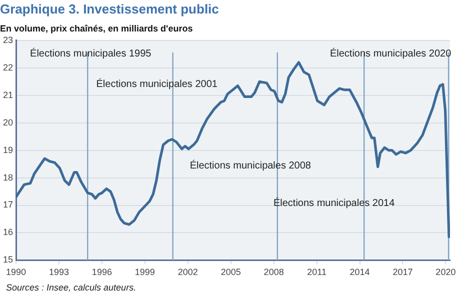  What do you see at coordinates (96, 28) in the screenshot?
I see `chart-subtitle: En volume, prix chaînés, en milliards d'euros` at bounding box center [96, 28].